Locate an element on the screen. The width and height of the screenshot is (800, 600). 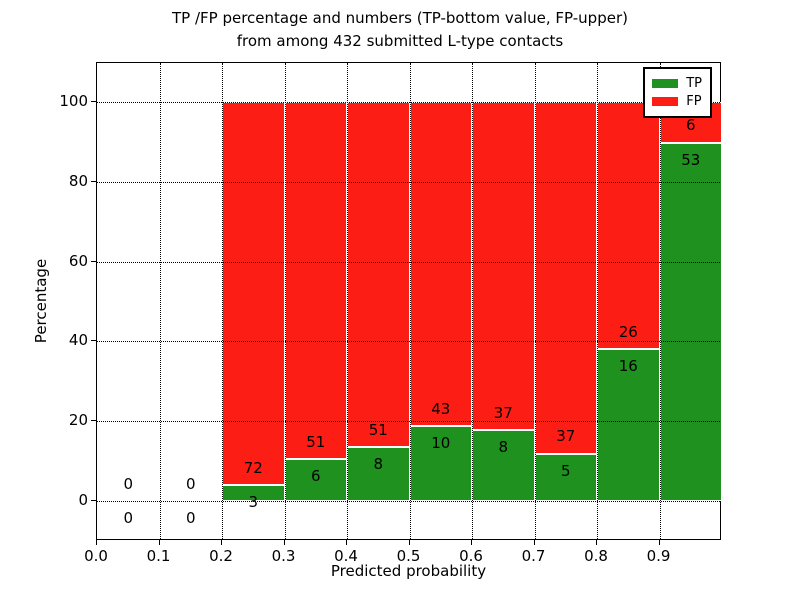
x-tick-label: 0.5 is located at coordinates (408, 556).